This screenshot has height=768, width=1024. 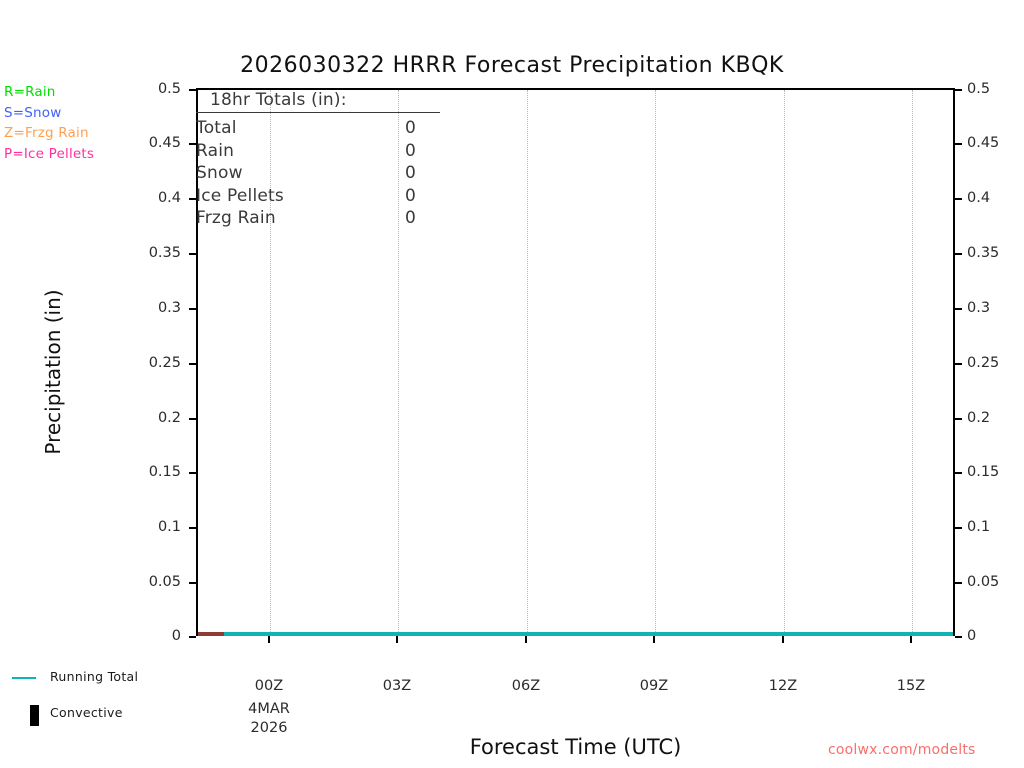 What do you see at coordinates (983, 253) in the screenshot?
I see `ytick-label-right-0.35: 0.35` at bounding box center [983, 253].